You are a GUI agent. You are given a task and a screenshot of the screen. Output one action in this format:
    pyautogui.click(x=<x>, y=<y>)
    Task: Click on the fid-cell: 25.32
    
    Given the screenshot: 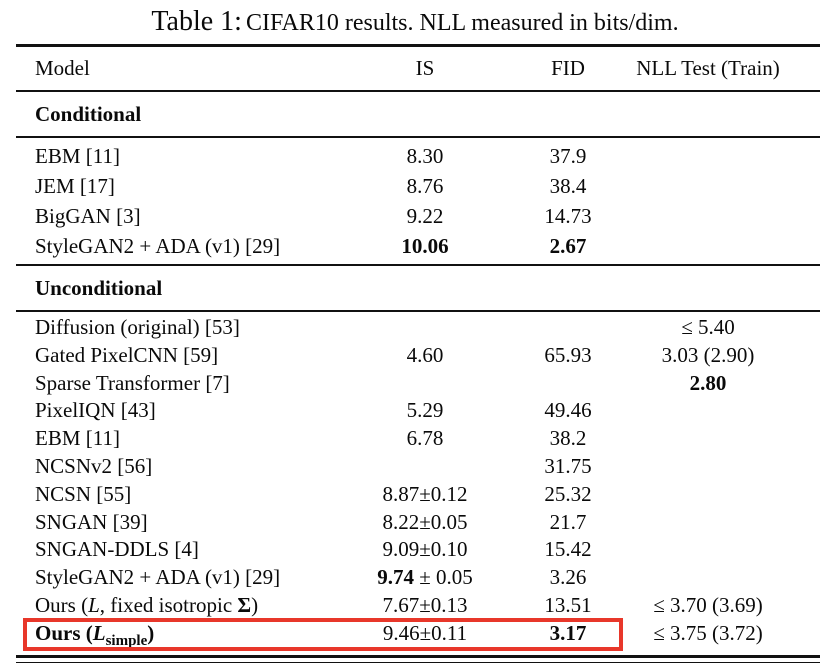 What is the action you would take?
    pyautogui.click(x=568, y=493)
    